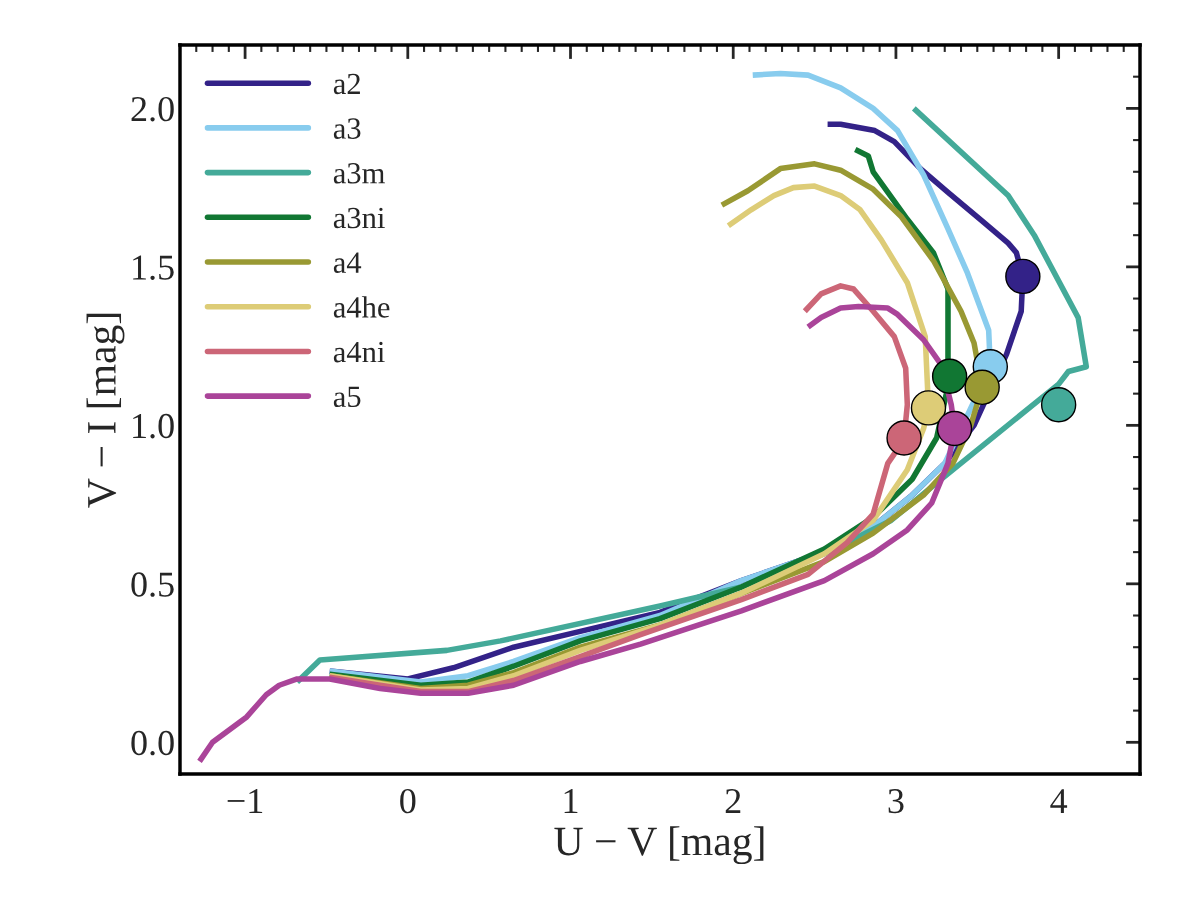 The height and width of the screenshot is (900, 1200). Describe the element at coordinates (152, 109) in the screenshot. I see `y-tick-label: 2.0` at that location.